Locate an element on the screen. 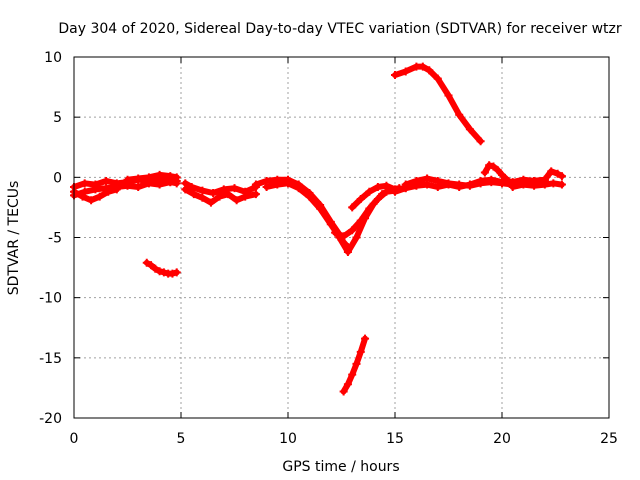  series-trace is located at coordinates (438, 104).